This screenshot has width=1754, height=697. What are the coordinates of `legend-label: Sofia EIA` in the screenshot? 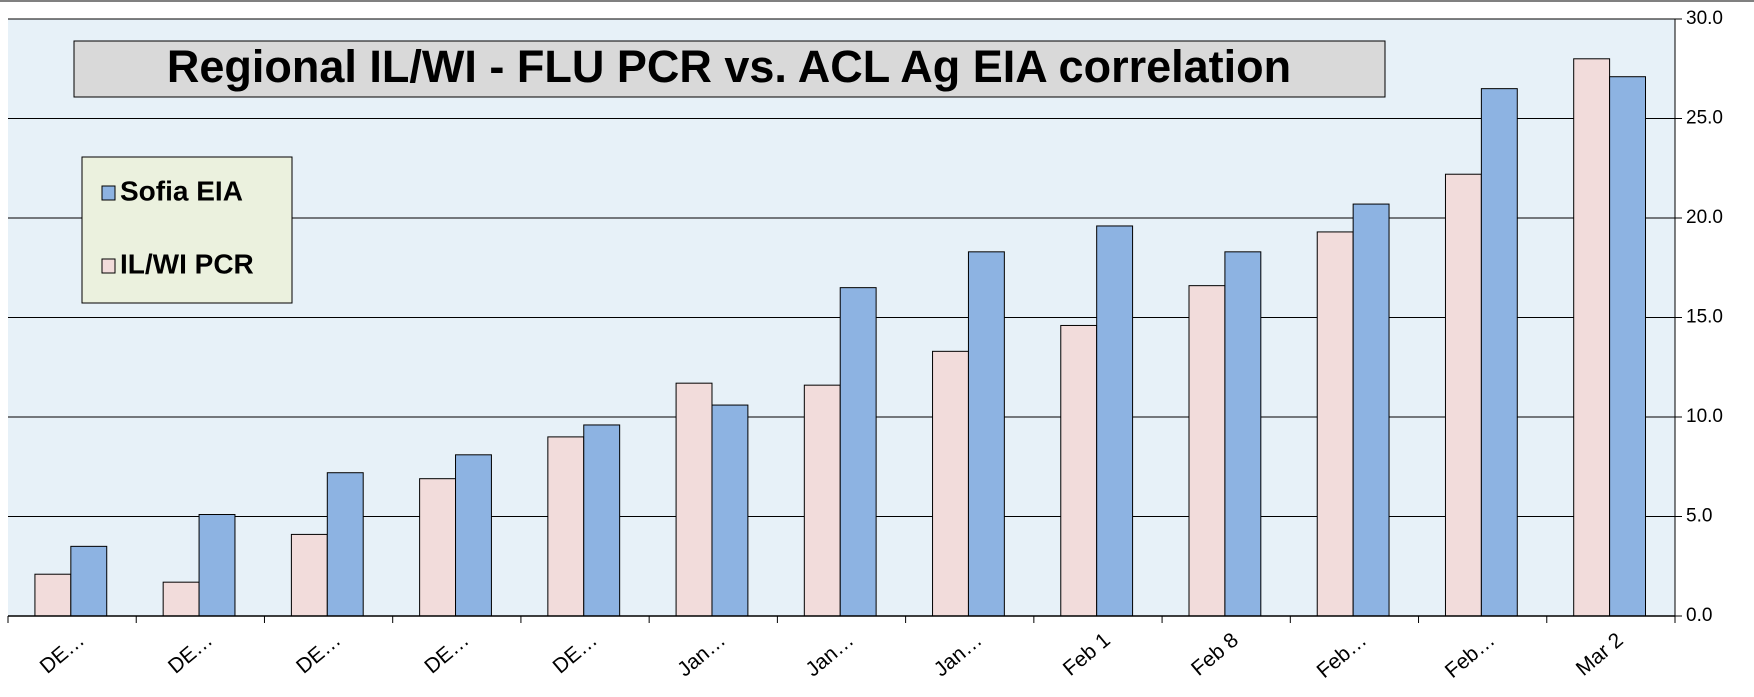 It's located at (181, 190).